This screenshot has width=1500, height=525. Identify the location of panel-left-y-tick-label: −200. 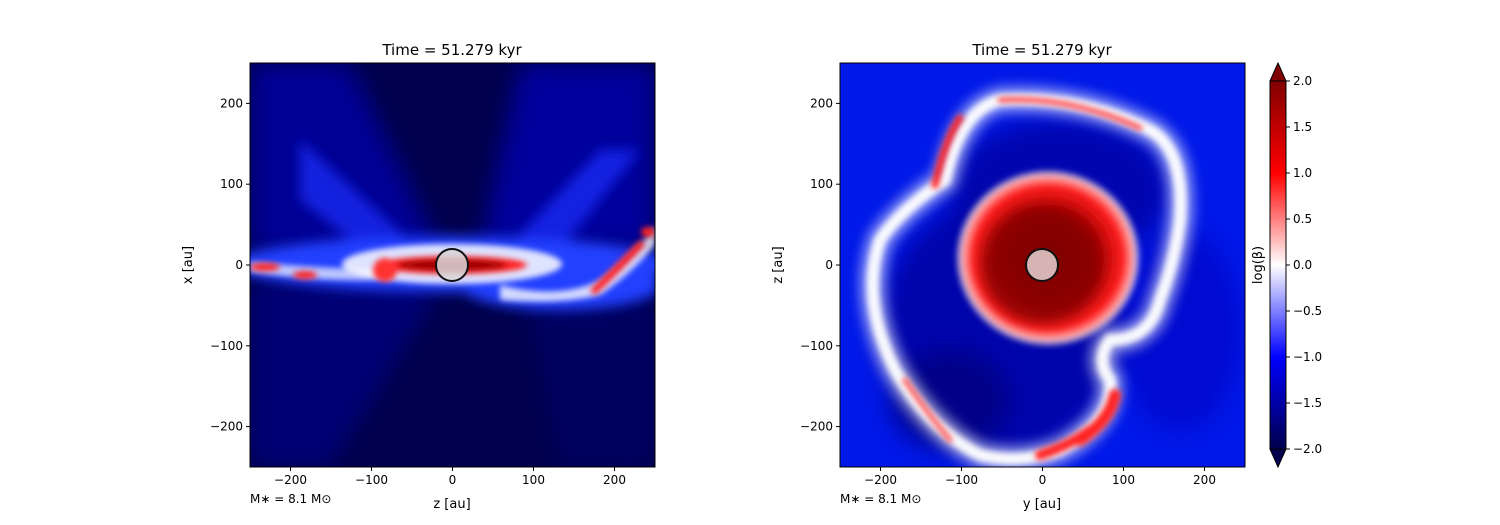
(226, 427).